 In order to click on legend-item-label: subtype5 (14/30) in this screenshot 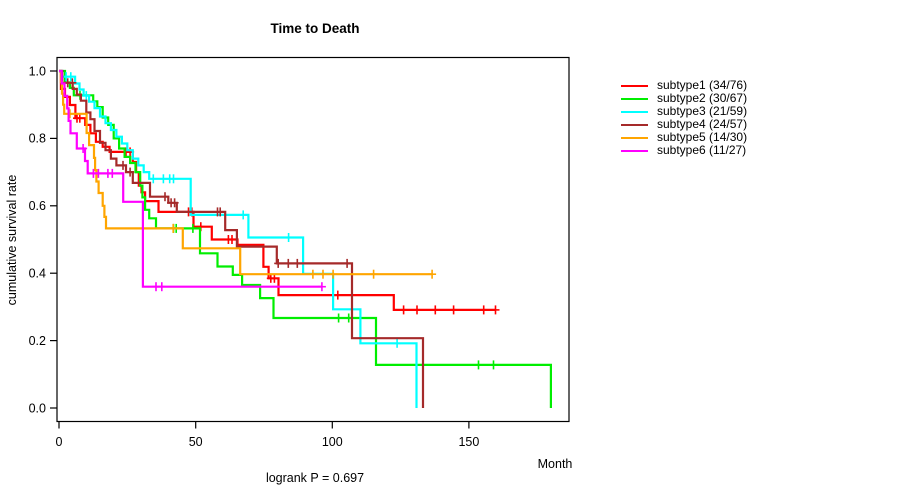, I will do `click(702, 137)`.